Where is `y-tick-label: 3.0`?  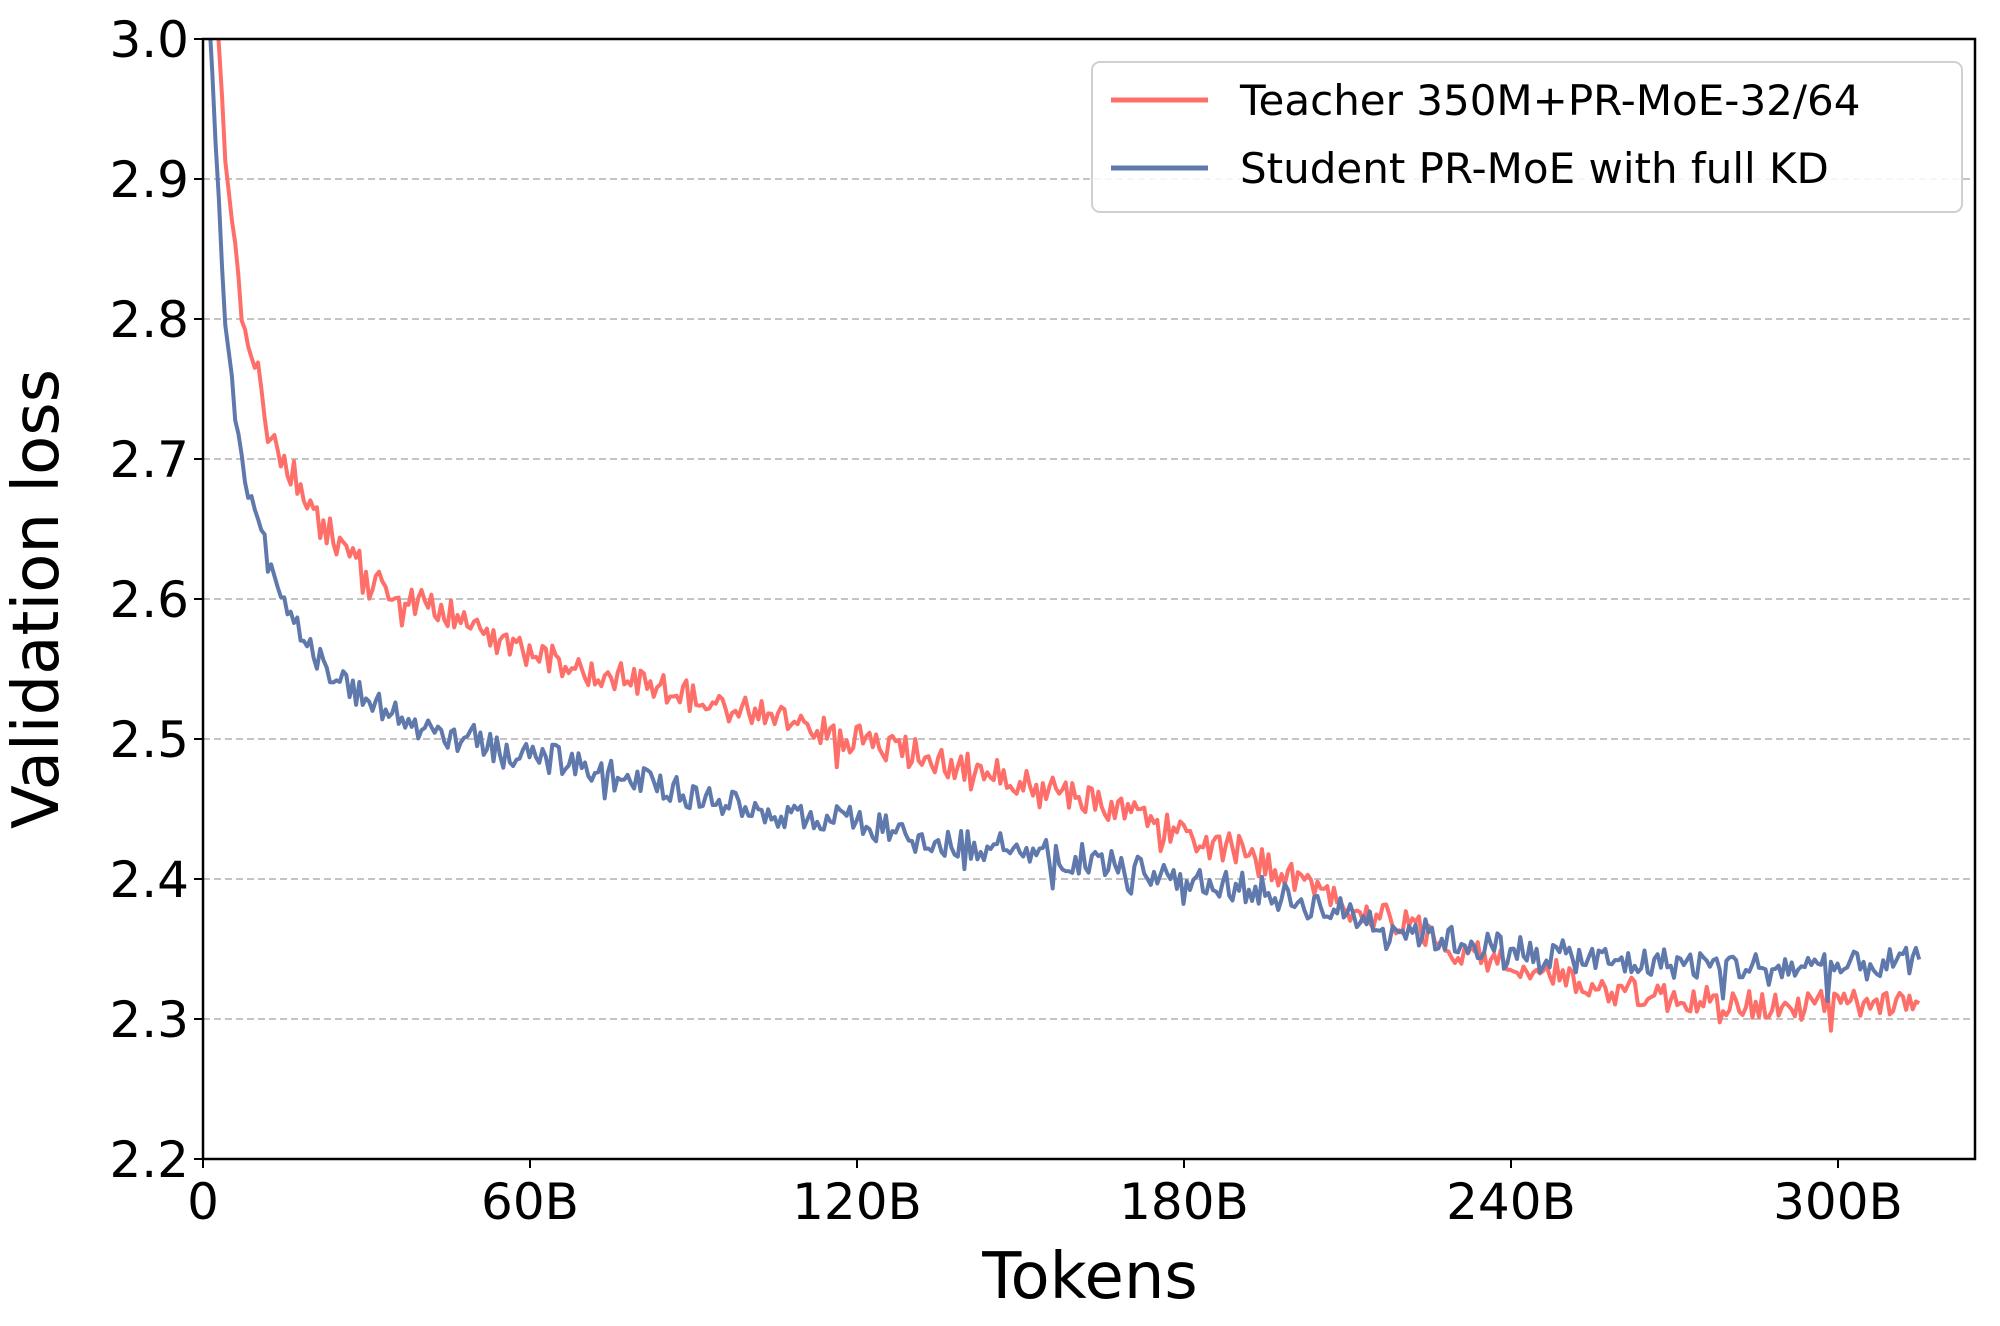 y-tick-label: 3.0 is located at coordinates (149, 40).